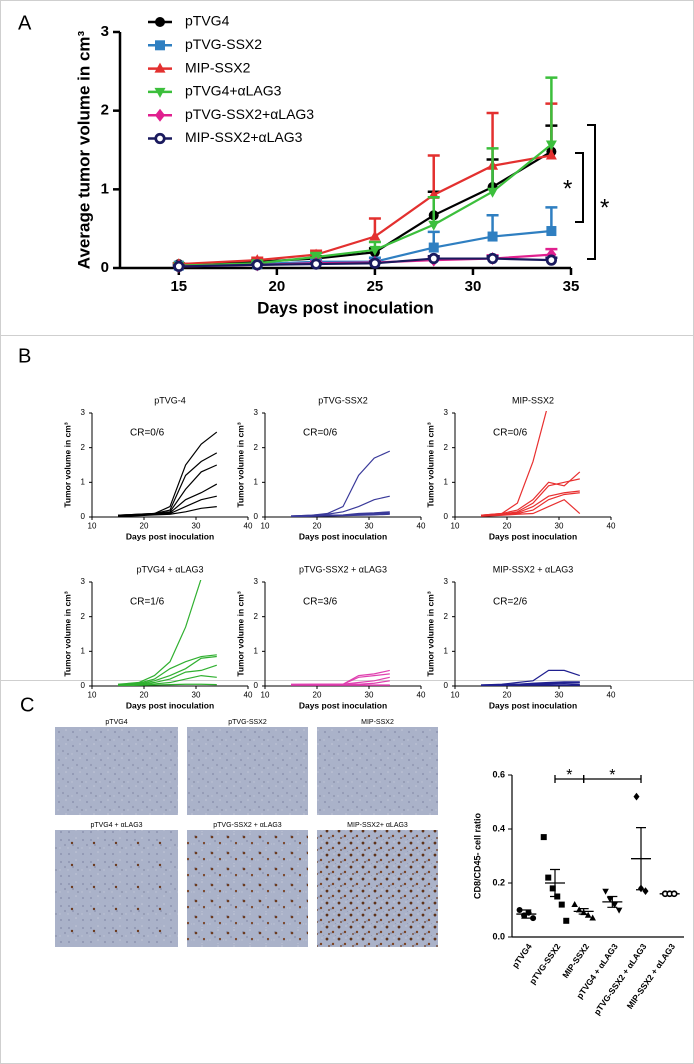 The width and height of the screenshot is (694, 1064). I want to click on x-tick-label: 15, so click(178, 286).